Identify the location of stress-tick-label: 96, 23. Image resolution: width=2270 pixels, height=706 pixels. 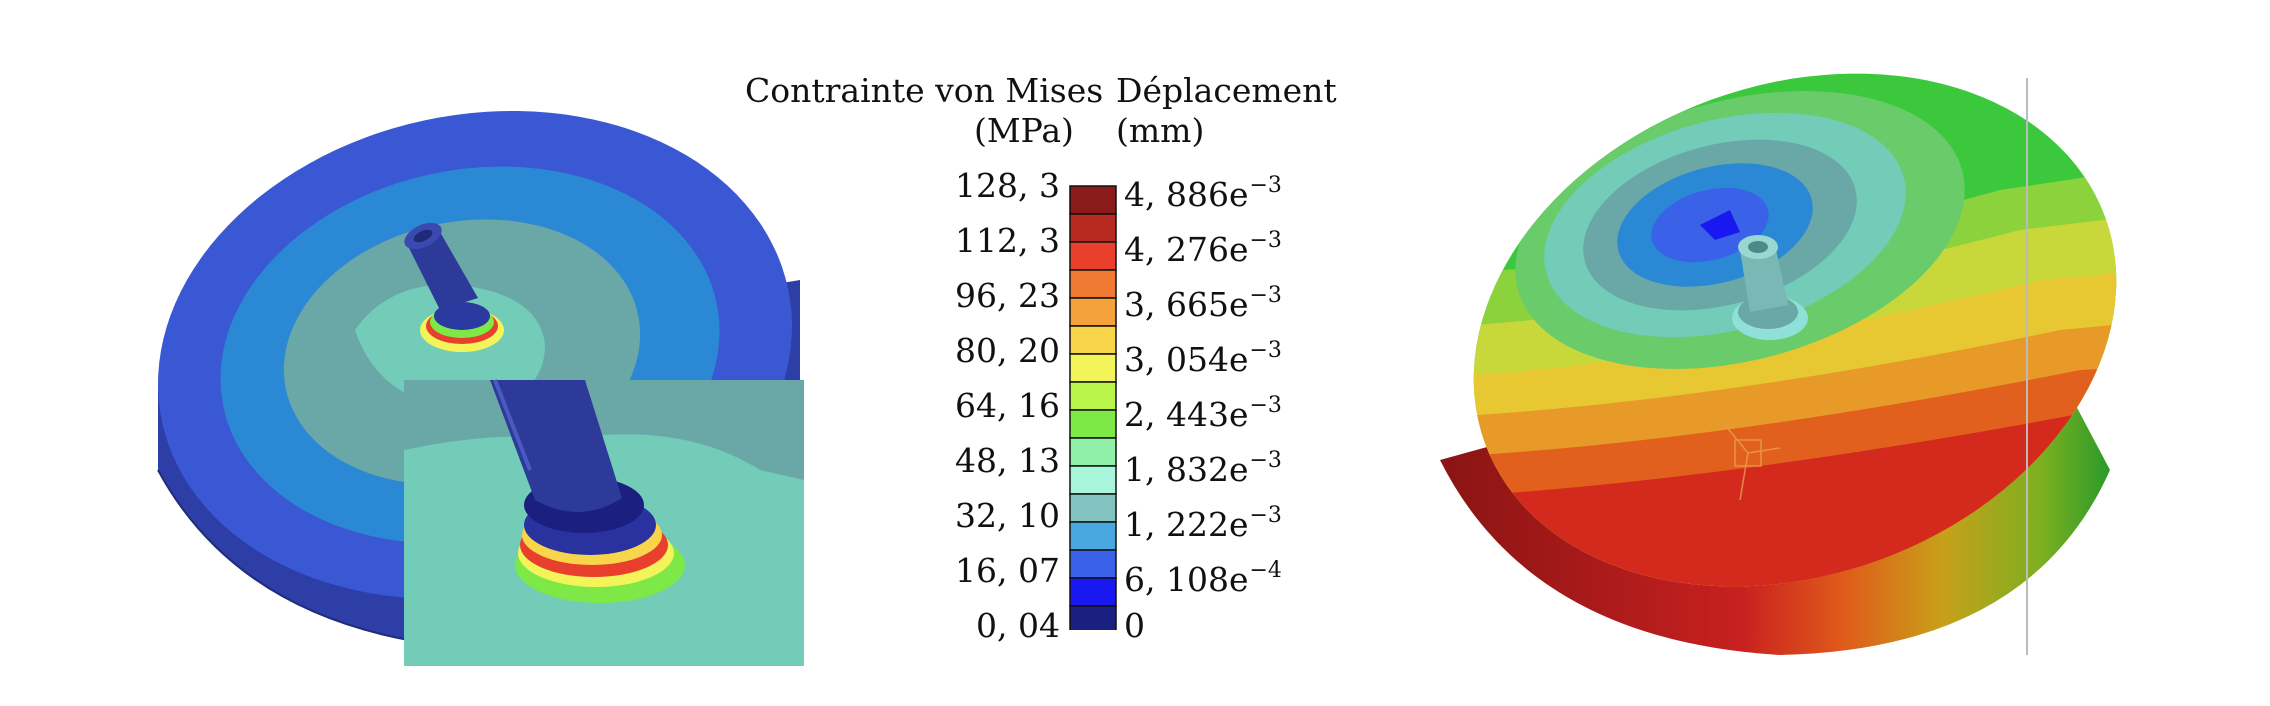
(1007, 295).